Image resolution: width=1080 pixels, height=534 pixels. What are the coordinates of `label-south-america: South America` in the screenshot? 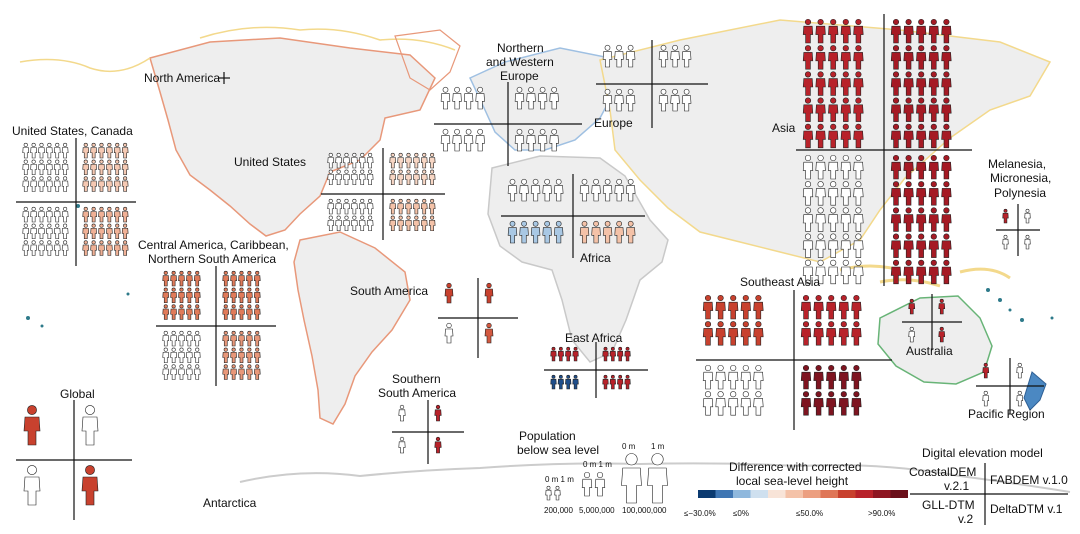 It's located at (389, 291).